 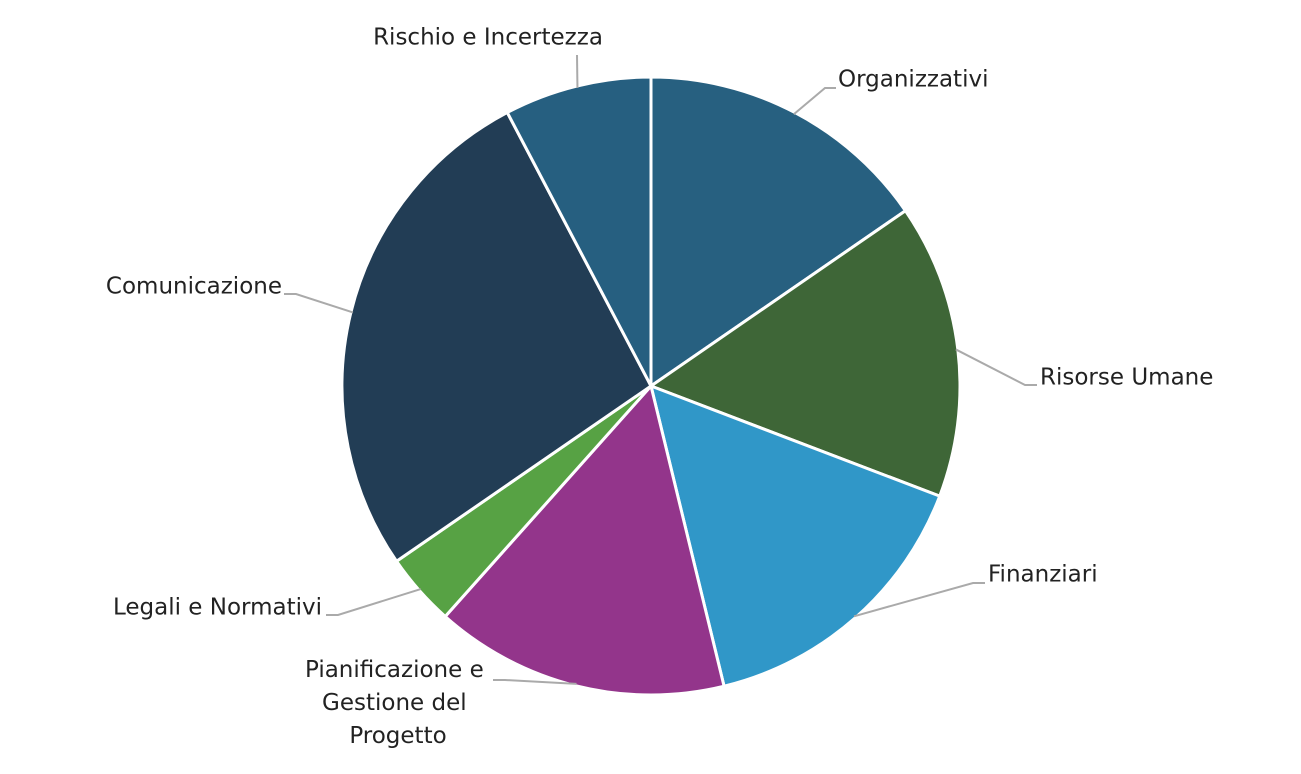 What do you see at coordinates (217, 608) in the screenshot?
I see `slice-label: Legali e Normativi` at bounding box center [217, 608].